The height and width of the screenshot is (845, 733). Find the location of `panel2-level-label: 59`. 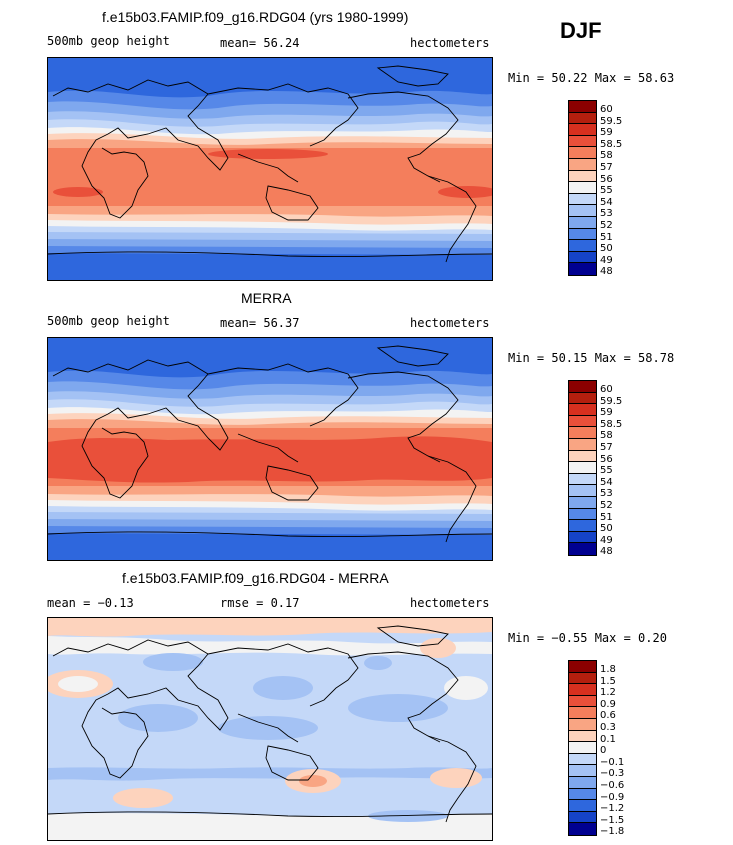

panel2-level-label: 59 is located at coordinates (606, 413).